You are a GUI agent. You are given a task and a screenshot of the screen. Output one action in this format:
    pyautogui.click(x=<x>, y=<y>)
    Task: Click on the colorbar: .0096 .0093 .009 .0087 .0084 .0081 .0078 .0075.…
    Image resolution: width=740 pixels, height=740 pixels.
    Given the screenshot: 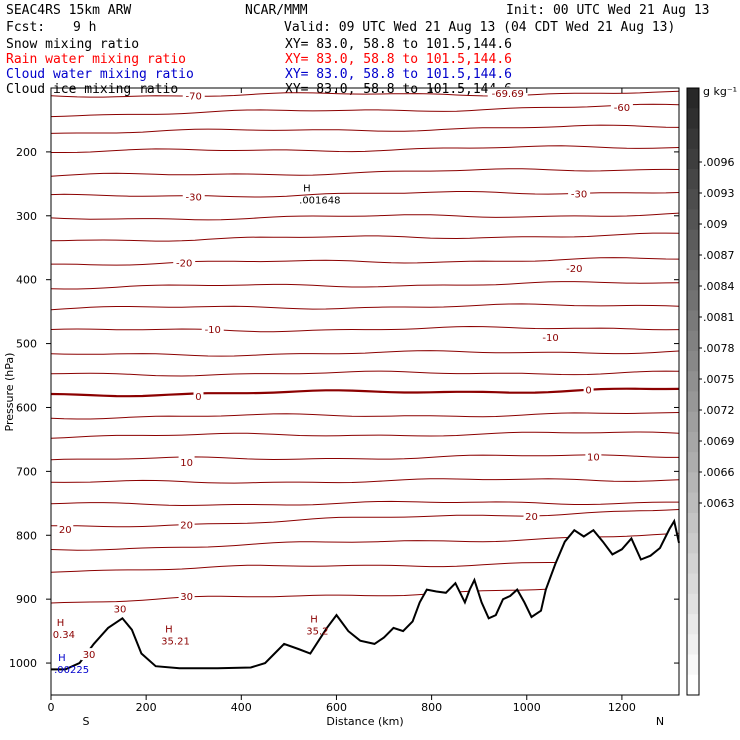 What is the action you would take?
    pyautogui.click(x=710, y=391)
    